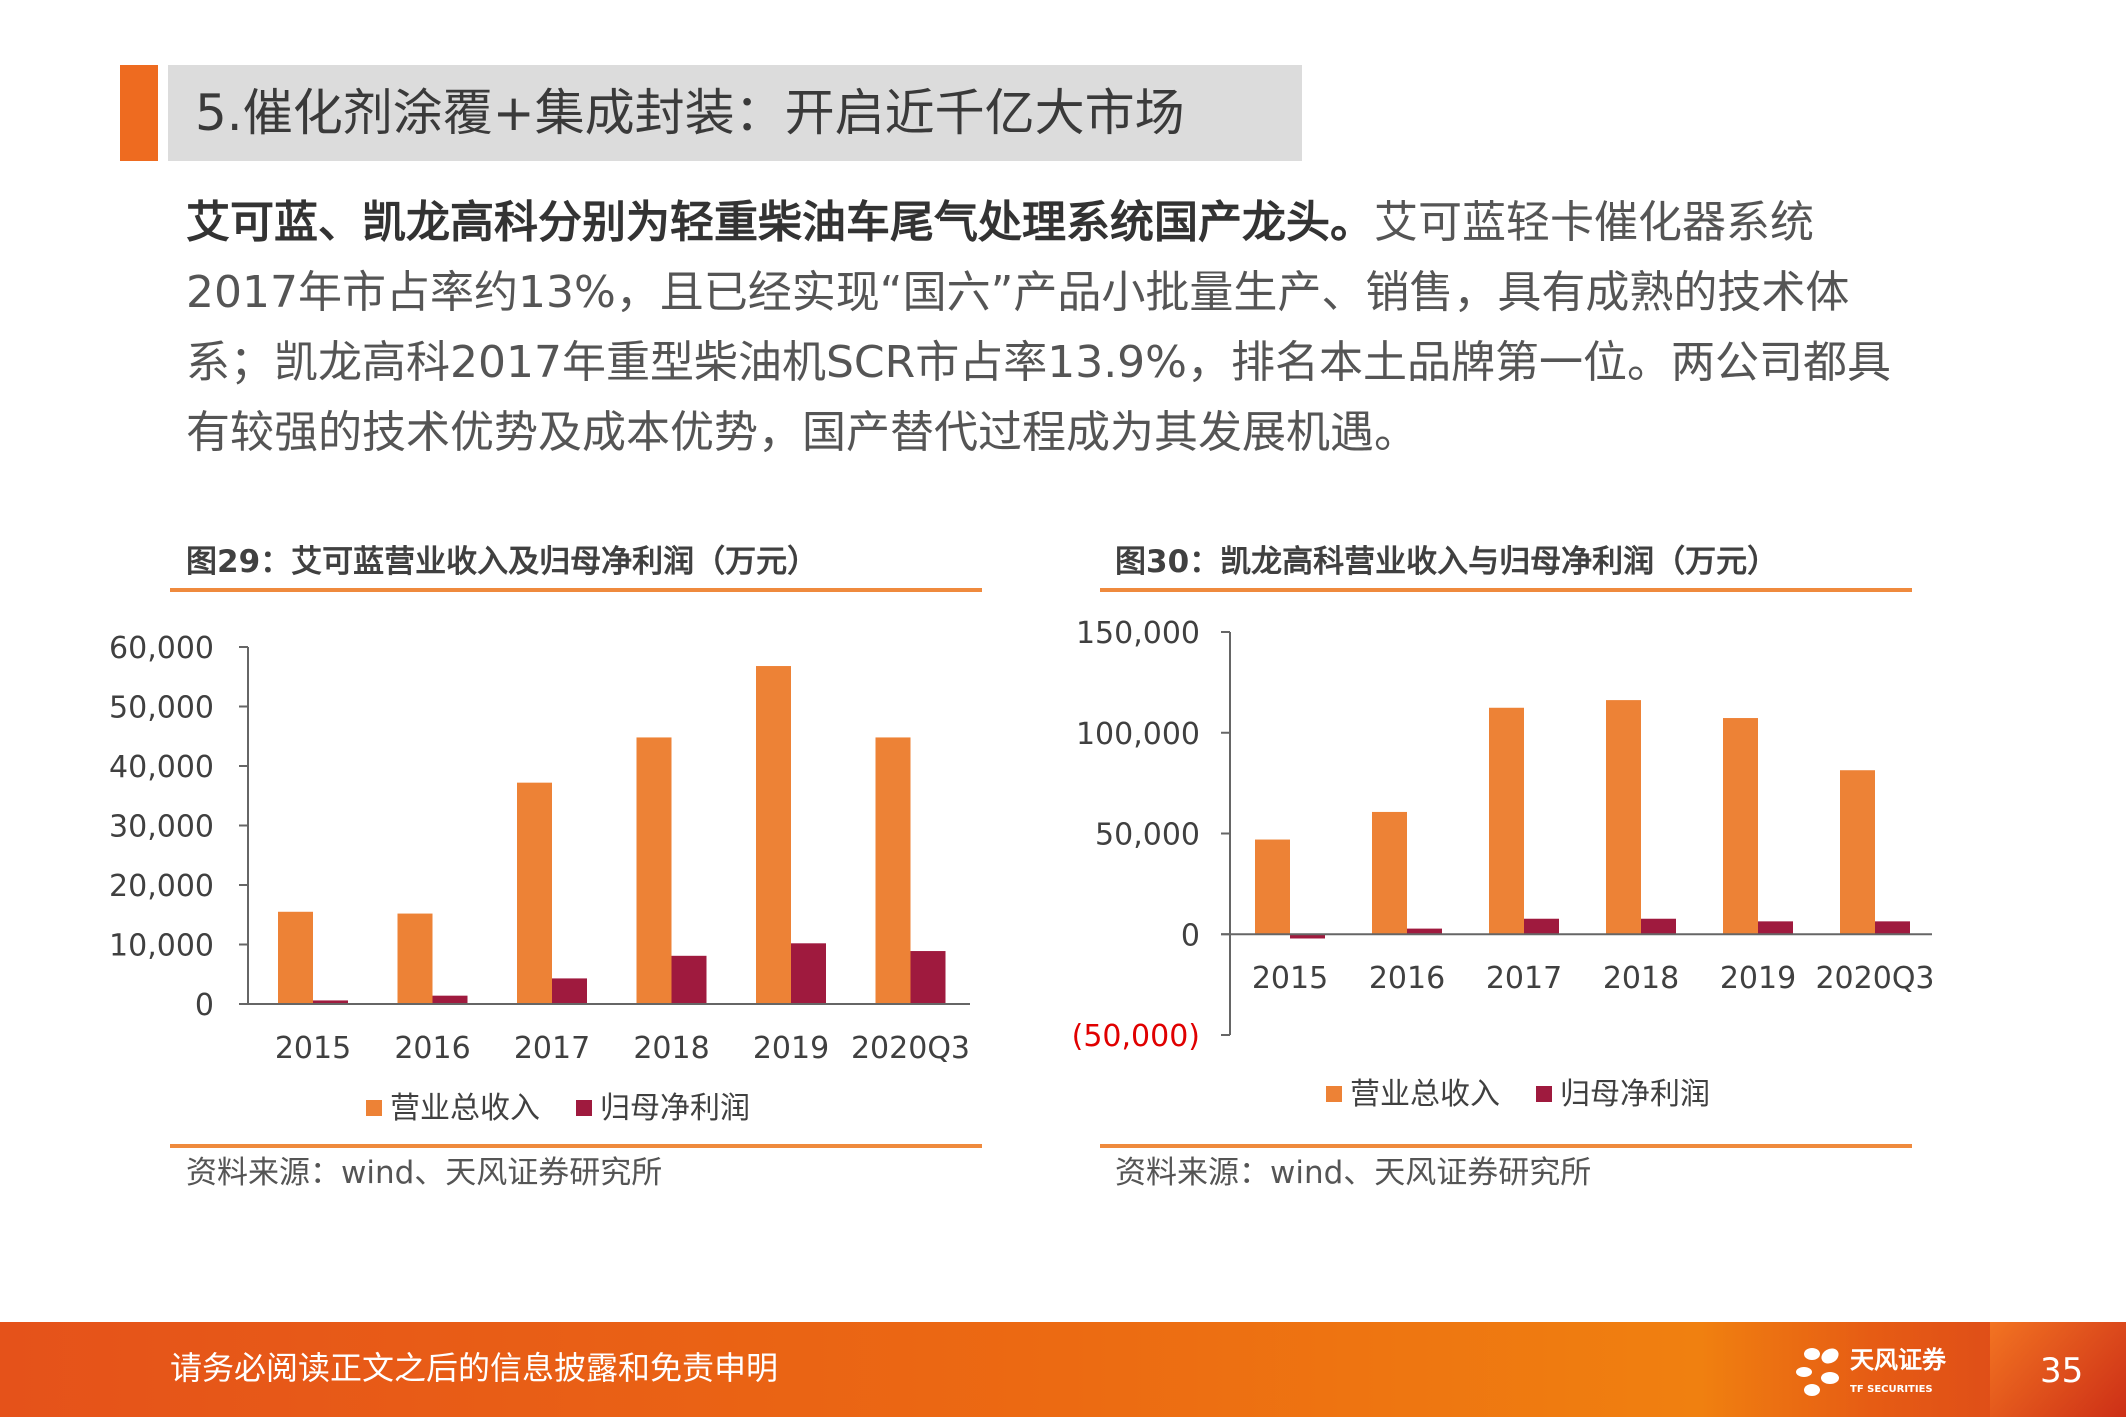 This screenshot has width=2126, height=1417. I want to click on page-title: 5.催化剂涂覆+集成封装：开启近千亿大市场, so click(690, 113).